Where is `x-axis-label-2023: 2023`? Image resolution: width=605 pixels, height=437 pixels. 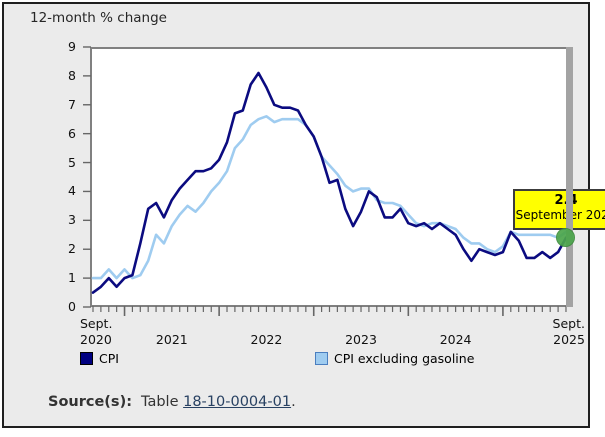
x-axis-label-2023: 2023 is located at coordinates (361, 339).